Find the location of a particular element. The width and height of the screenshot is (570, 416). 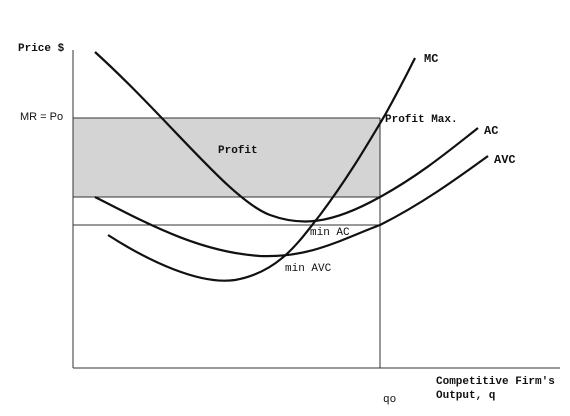

x-axis-label: Output, q is located at coordinates (465, 396).